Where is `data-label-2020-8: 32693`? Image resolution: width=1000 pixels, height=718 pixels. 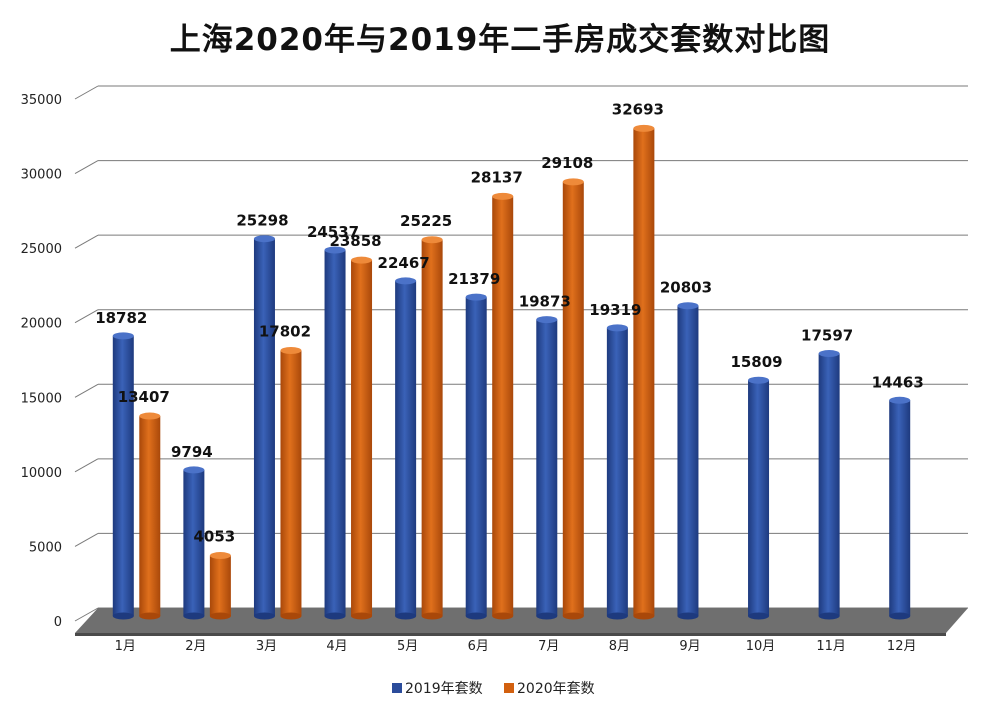
data-label-2020-8: 32693 is located at coordinates (638, 109).